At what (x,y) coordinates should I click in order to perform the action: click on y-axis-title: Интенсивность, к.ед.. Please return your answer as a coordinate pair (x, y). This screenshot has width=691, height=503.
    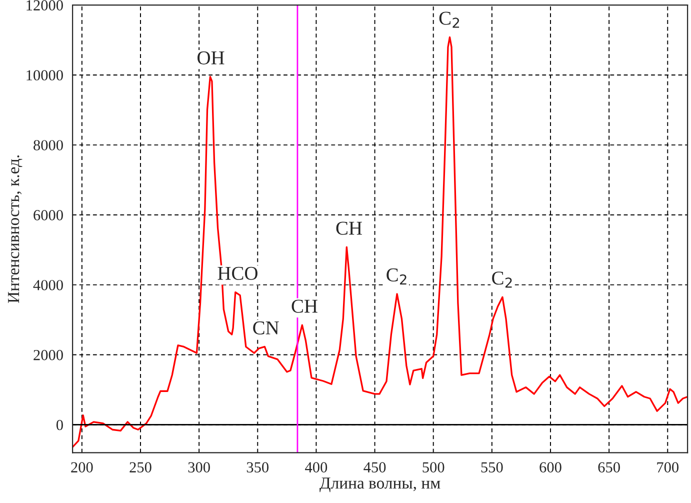
    Looking at the image, I should click on (15, 229).